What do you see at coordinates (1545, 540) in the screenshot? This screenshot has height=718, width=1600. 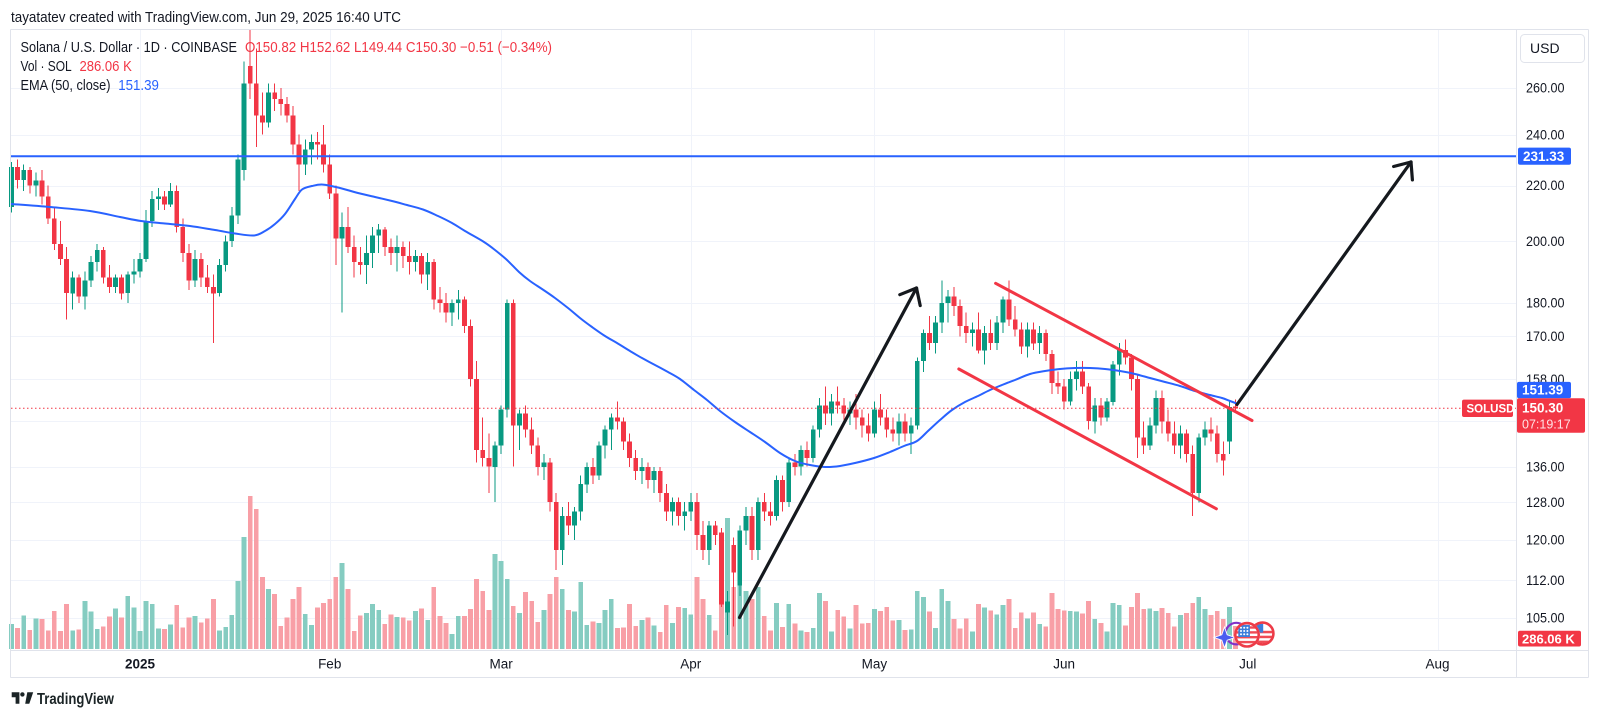 I see `svg-text: 120.00` at bounding box center [1545, 540].